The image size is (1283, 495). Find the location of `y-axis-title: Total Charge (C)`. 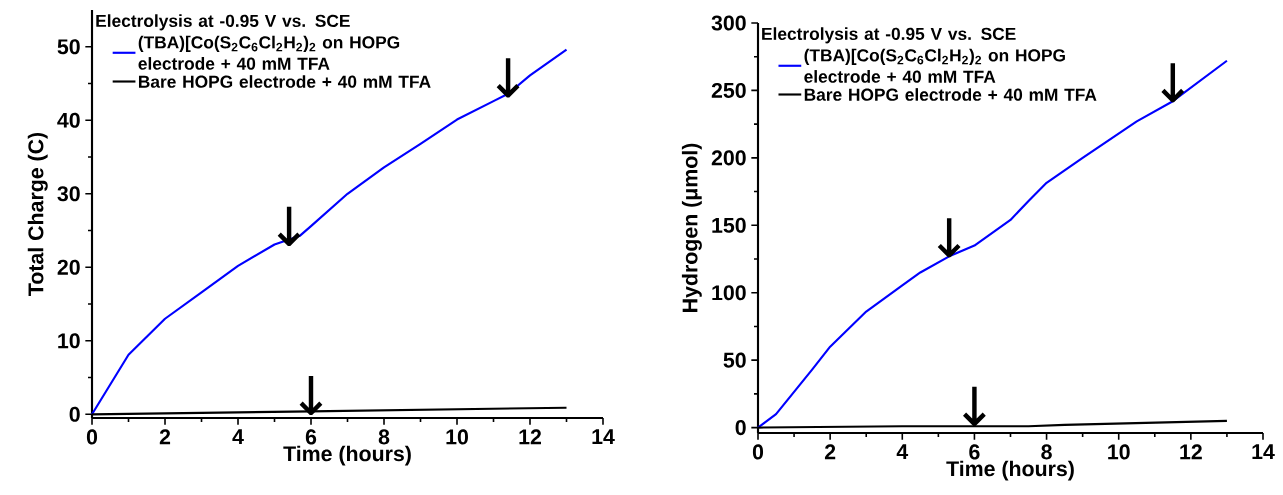

y-axis-title: Total Charge (C) is located at coordinates (37, 214).